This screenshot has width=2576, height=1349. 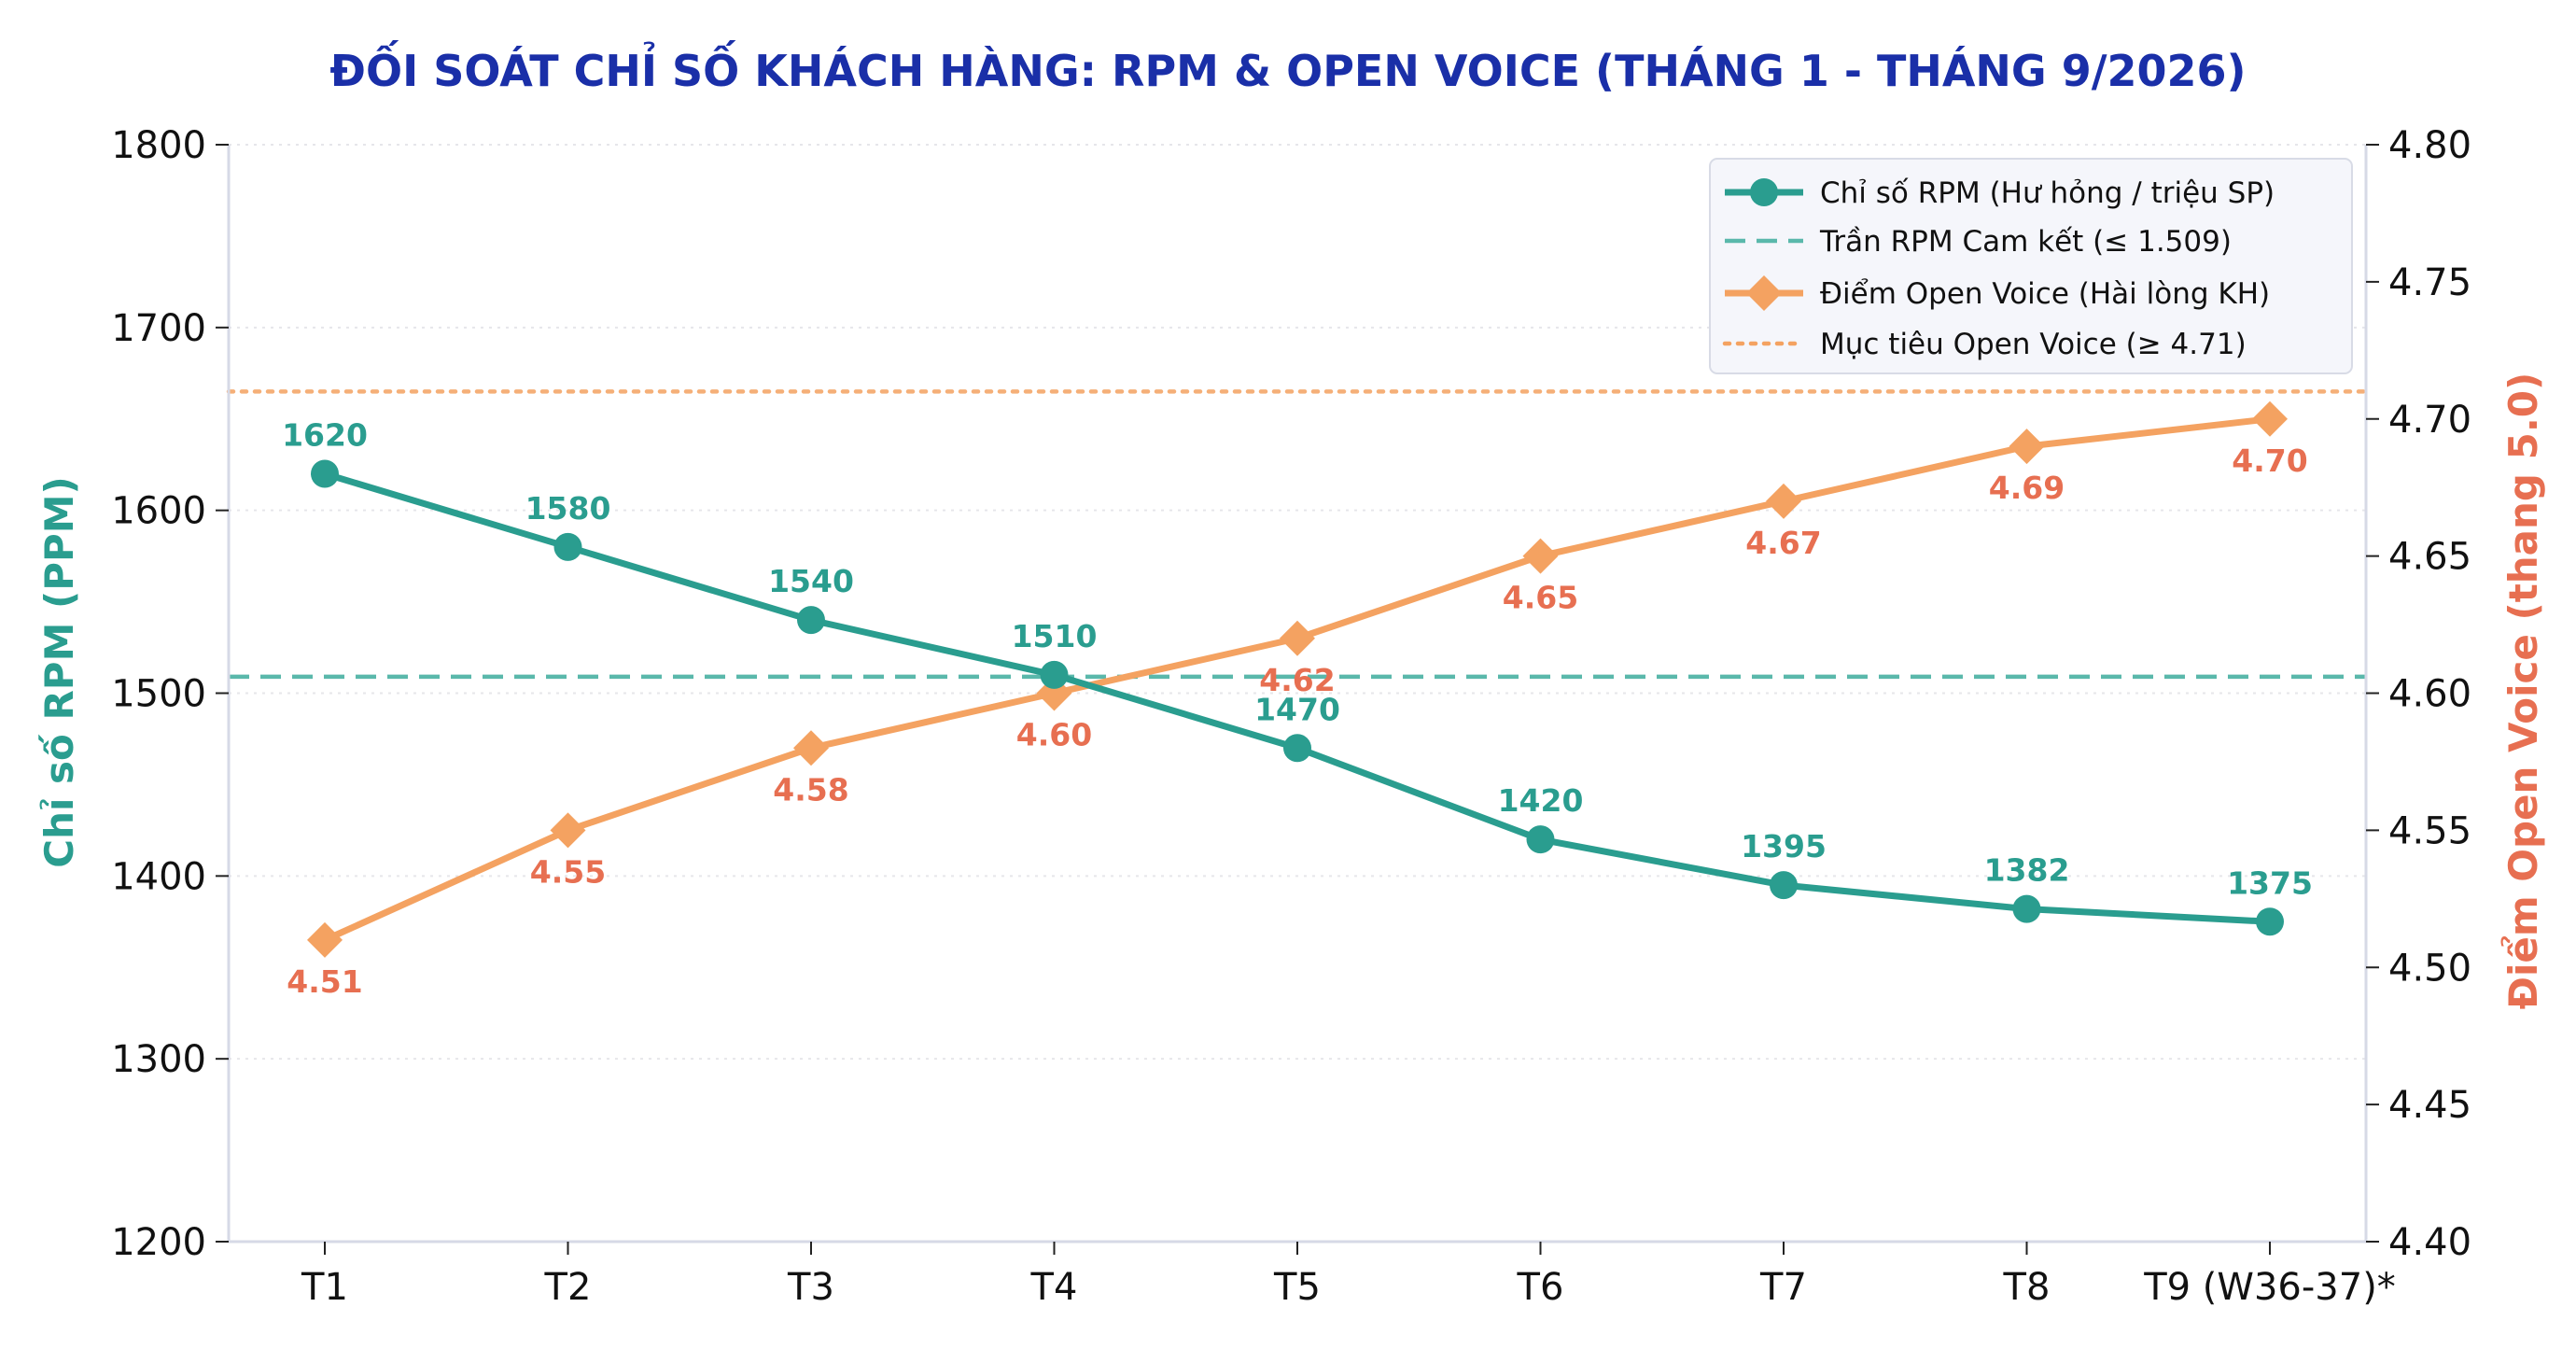 What do you see at coordinates (2429, 421) in the screenshot?
I see `y-right-tick-label: 4.70` at bounding box center [2429, 421].